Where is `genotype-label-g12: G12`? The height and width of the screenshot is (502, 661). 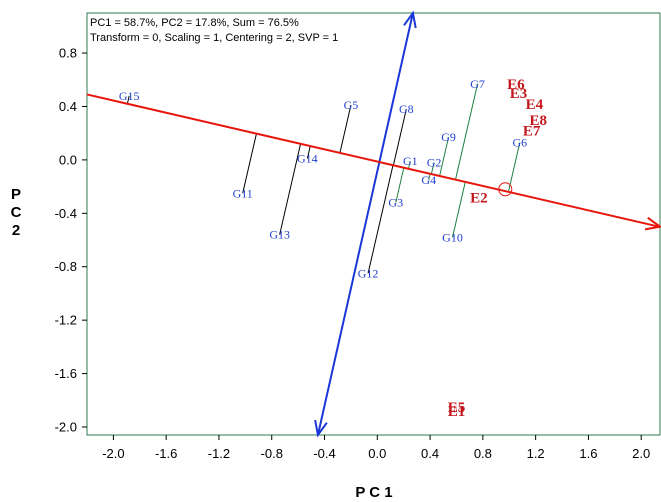
genotype-label-g12: G12 is located at coordinates (368, 273).